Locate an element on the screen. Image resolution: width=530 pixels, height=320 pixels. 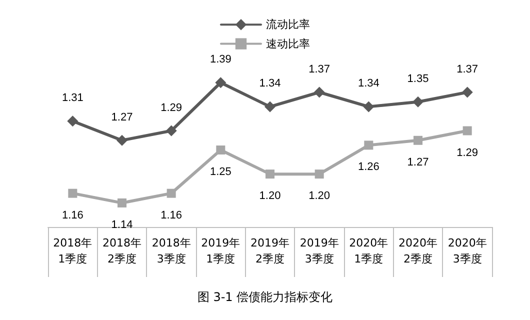
x-tick-label: 2018年 2季度 is located at coordinates (122, 251).